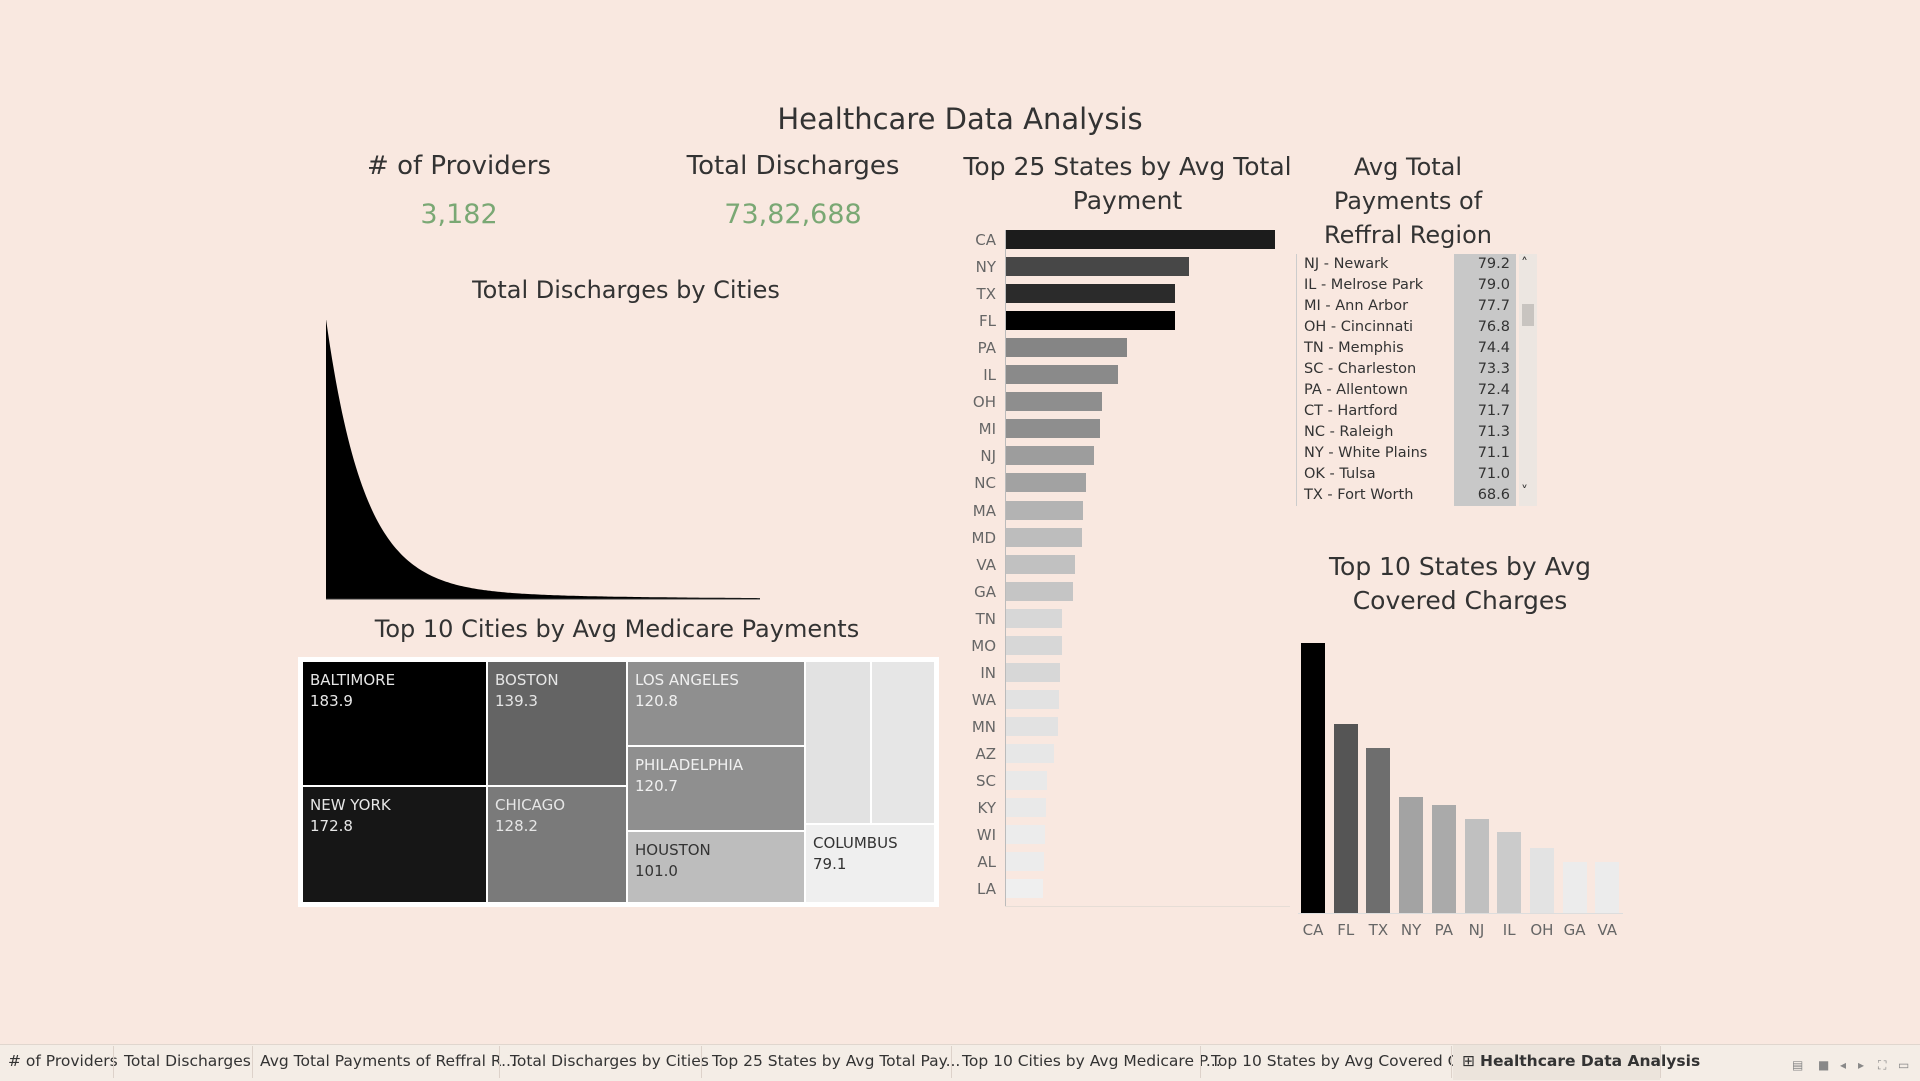 This screenshot has height=1081, width=1920. I want to click on scroll-down-icon: ˅, so click(1524, 492).